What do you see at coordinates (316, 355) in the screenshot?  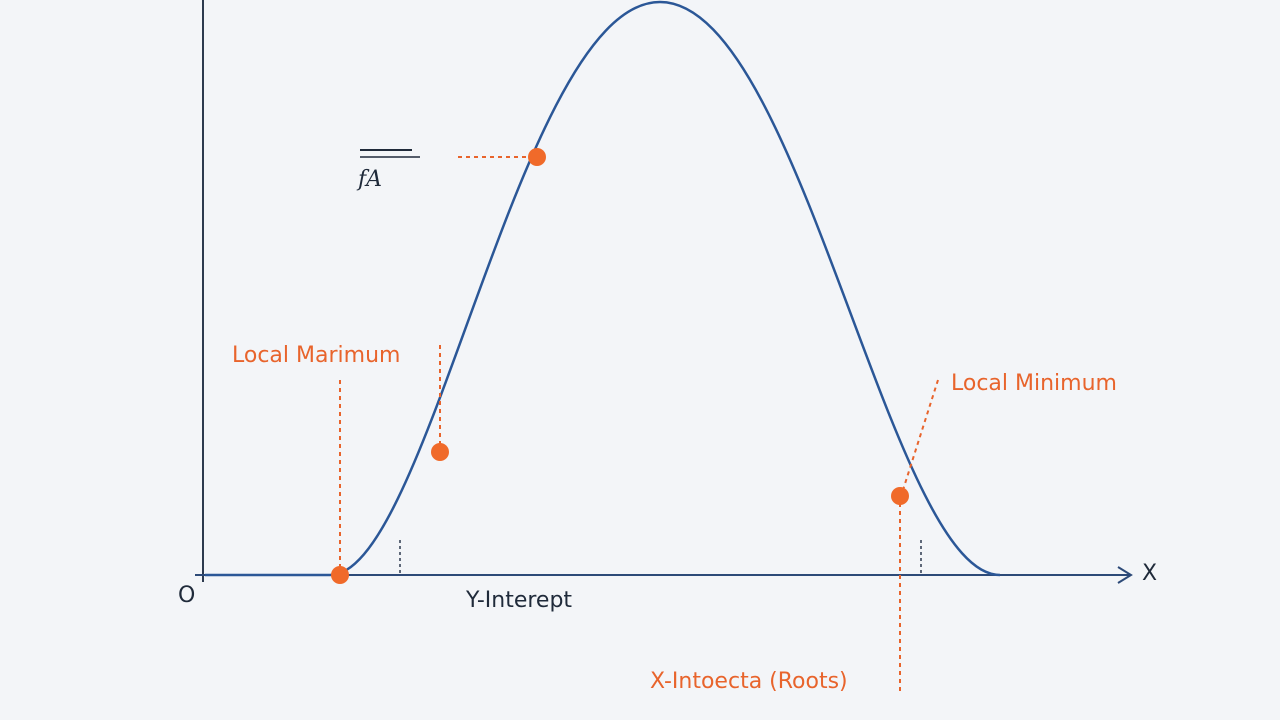 I see `local-max-label: Local Marimum` at bounding box center [316, 355].